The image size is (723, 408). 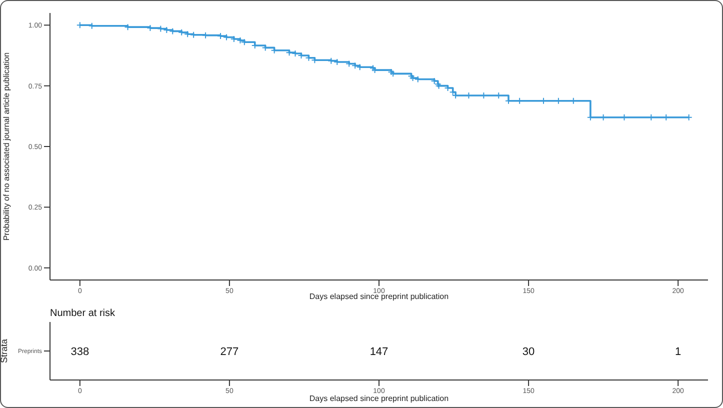 What do you see at coordinates (83, 313) in the screenshot?
I see `chart-title: Number at risk` at bounding box center [83, 313].